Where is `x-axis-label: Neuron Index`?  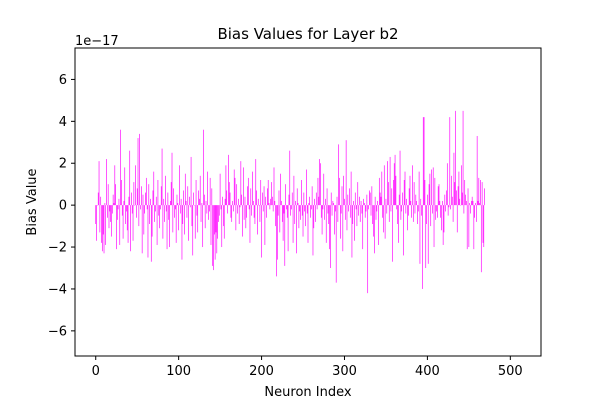 x-axis-label: Neuron Index is located at coordinates (307, 392).